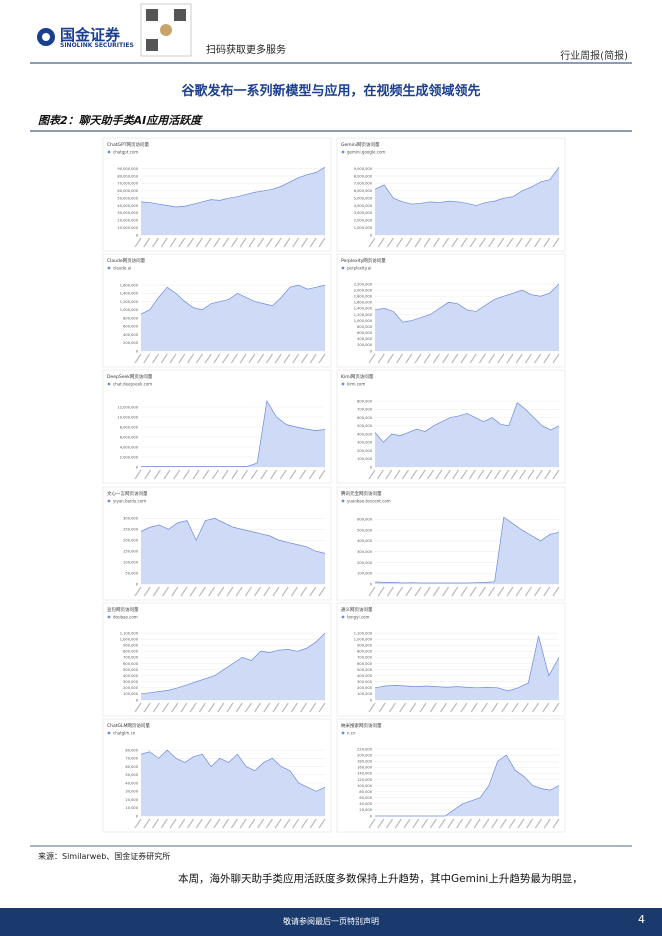  Describe the element at coordinates (363, 176) in the screenshot. I see `y-tick-label: 8,000,000` at that location.